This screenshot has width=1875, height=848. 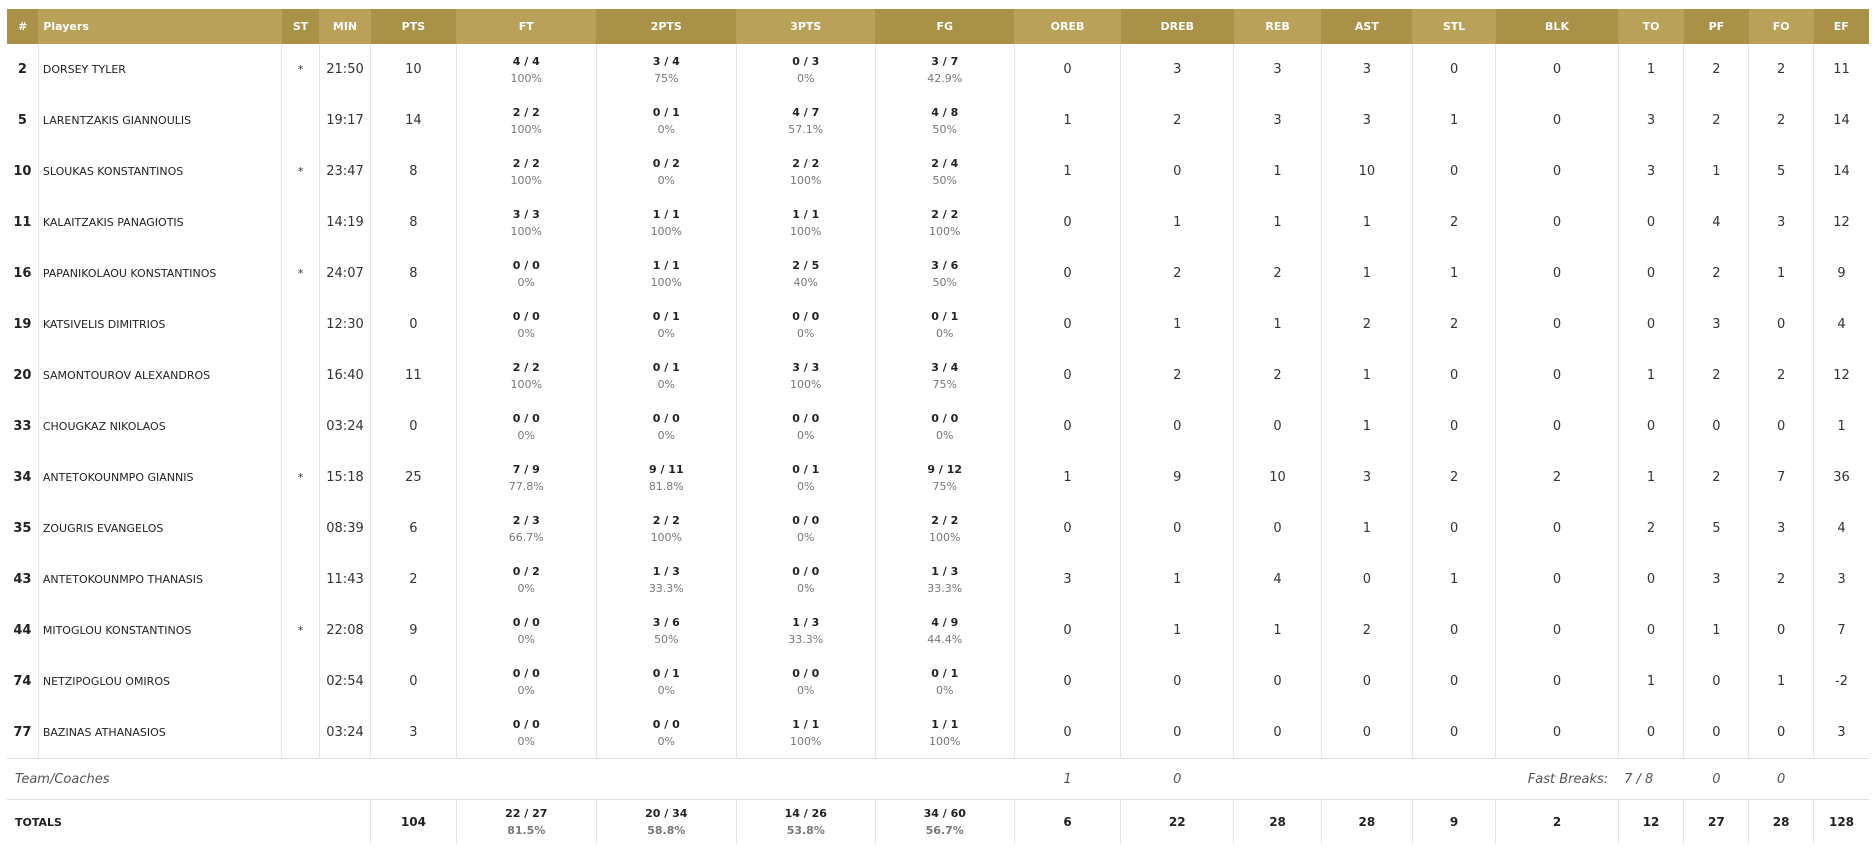 What do you see at coordinates (1781, 779) in the screenshot?
I see `team-pf: 0` at bounding box center [1781, 779].